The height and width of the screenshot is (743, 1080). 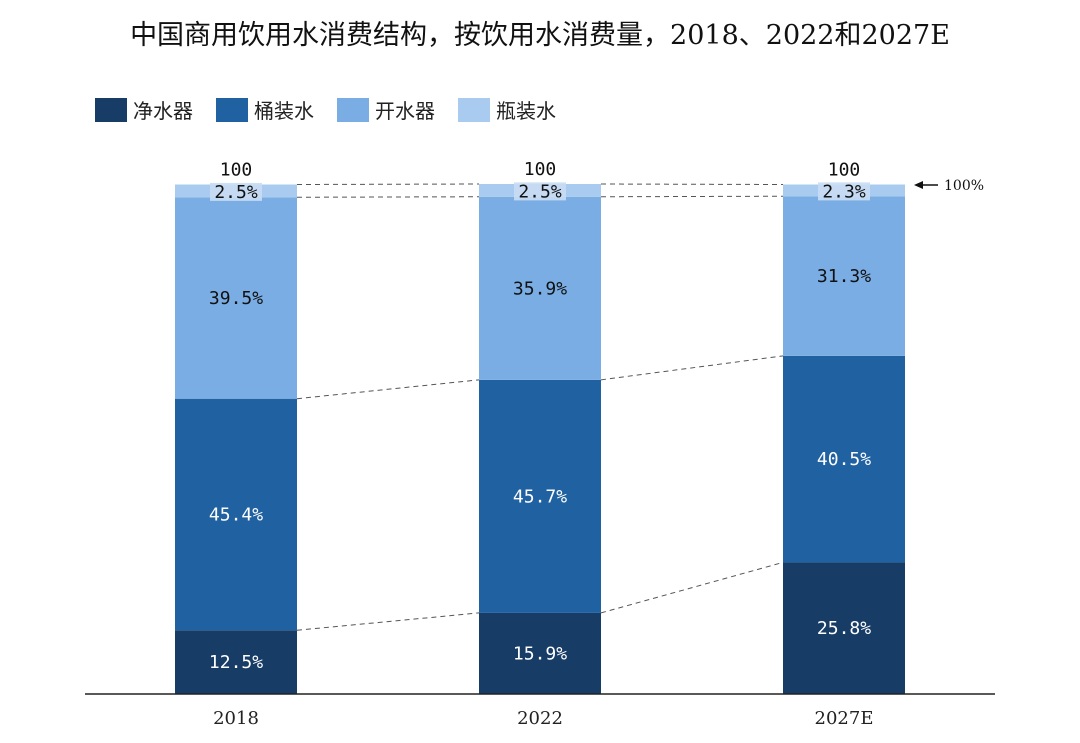 I want to click on total-label-2018: 100, so click(x=236, y=170).